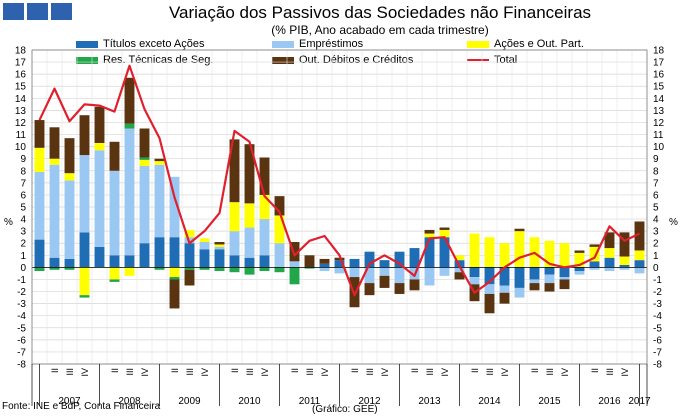 This screenshot has height=416, width=680. I want to click on bar-segment-2-2016Q4, so click(624, 260).